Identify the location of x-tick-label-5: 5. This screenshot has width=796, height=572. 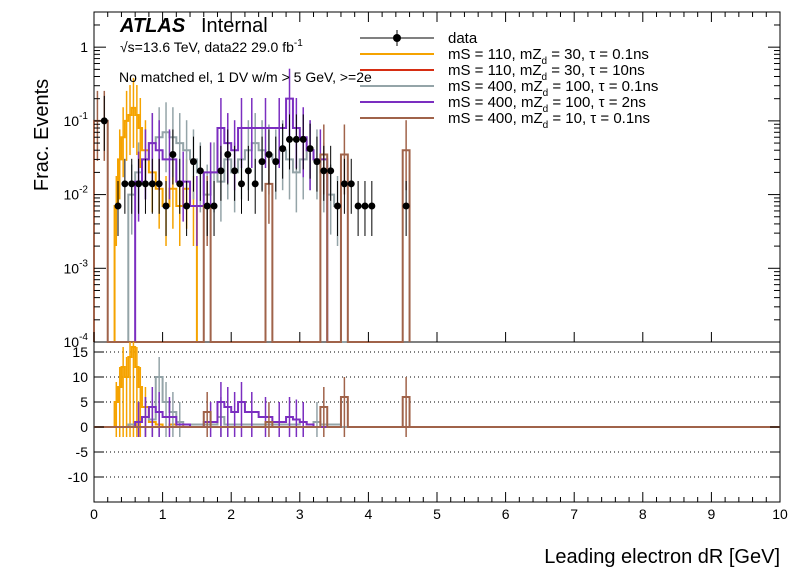
(437, 514).